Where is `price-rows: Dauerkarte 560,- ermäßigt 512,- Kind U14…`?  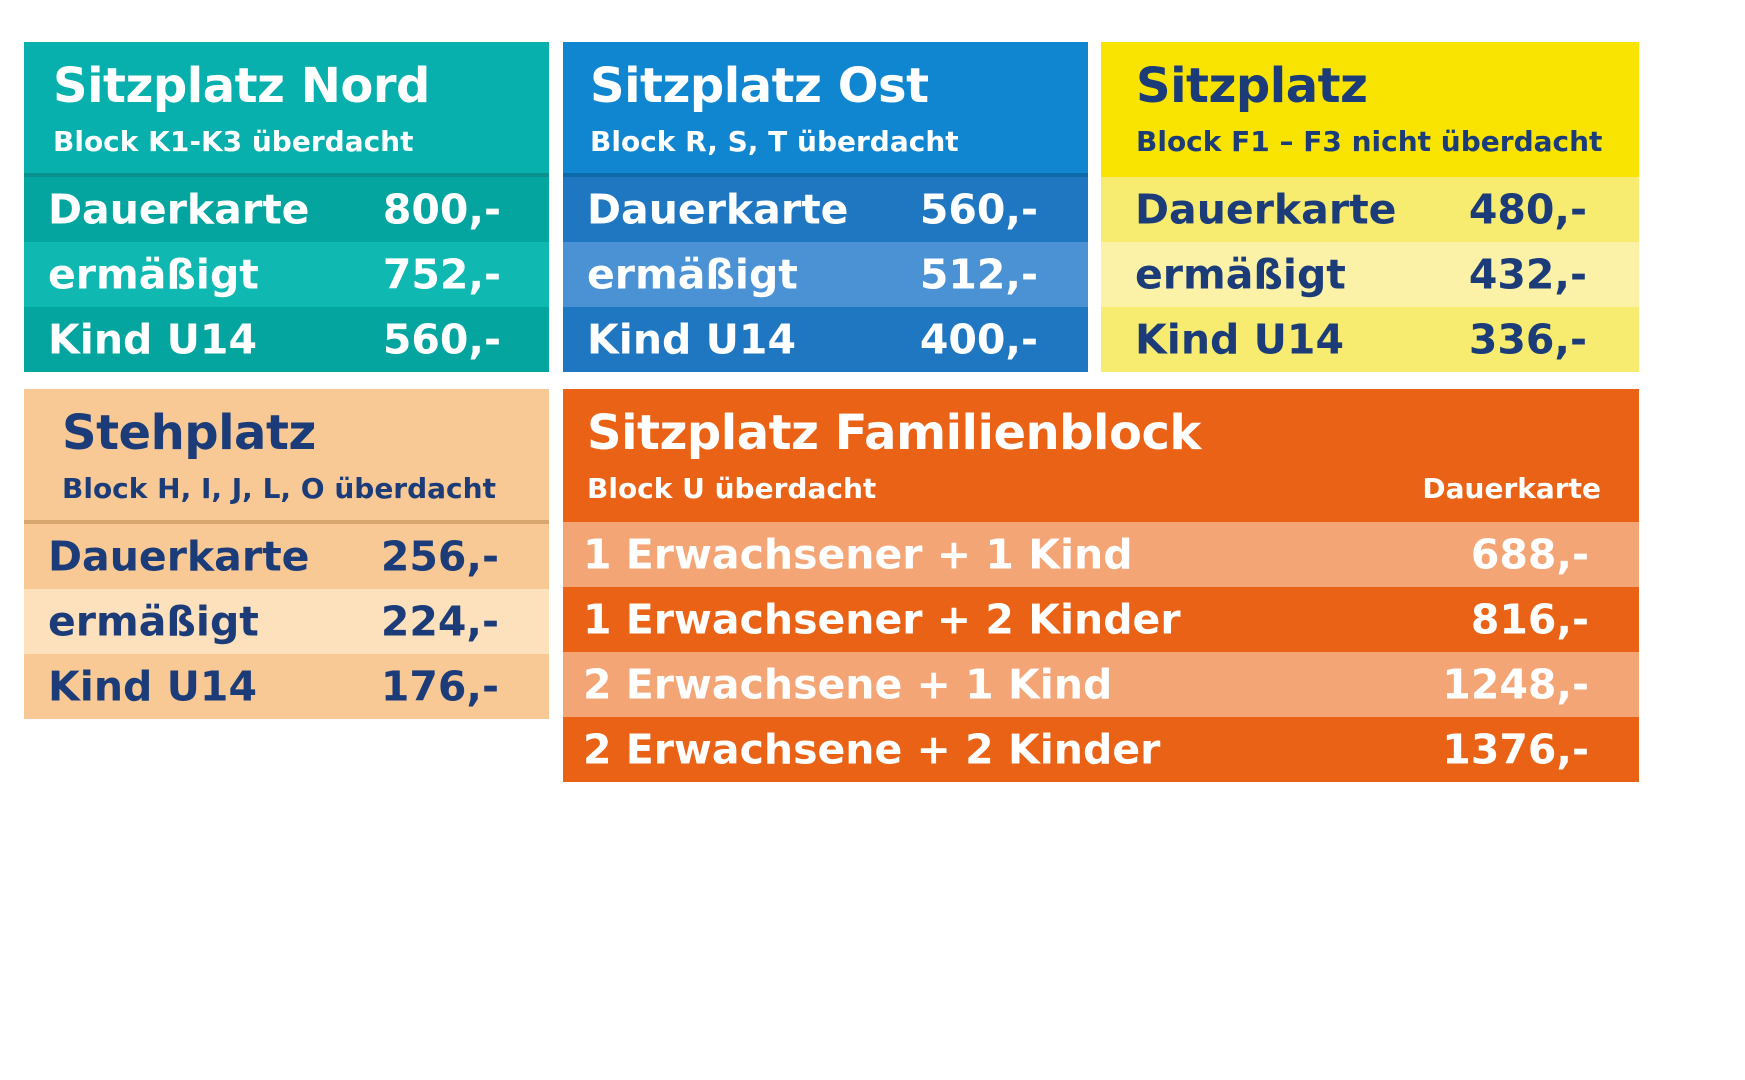 price-rows: Dauerkarte 560,- ermäßigt 512,- Kind U14… is located at coordinates (825, 274).